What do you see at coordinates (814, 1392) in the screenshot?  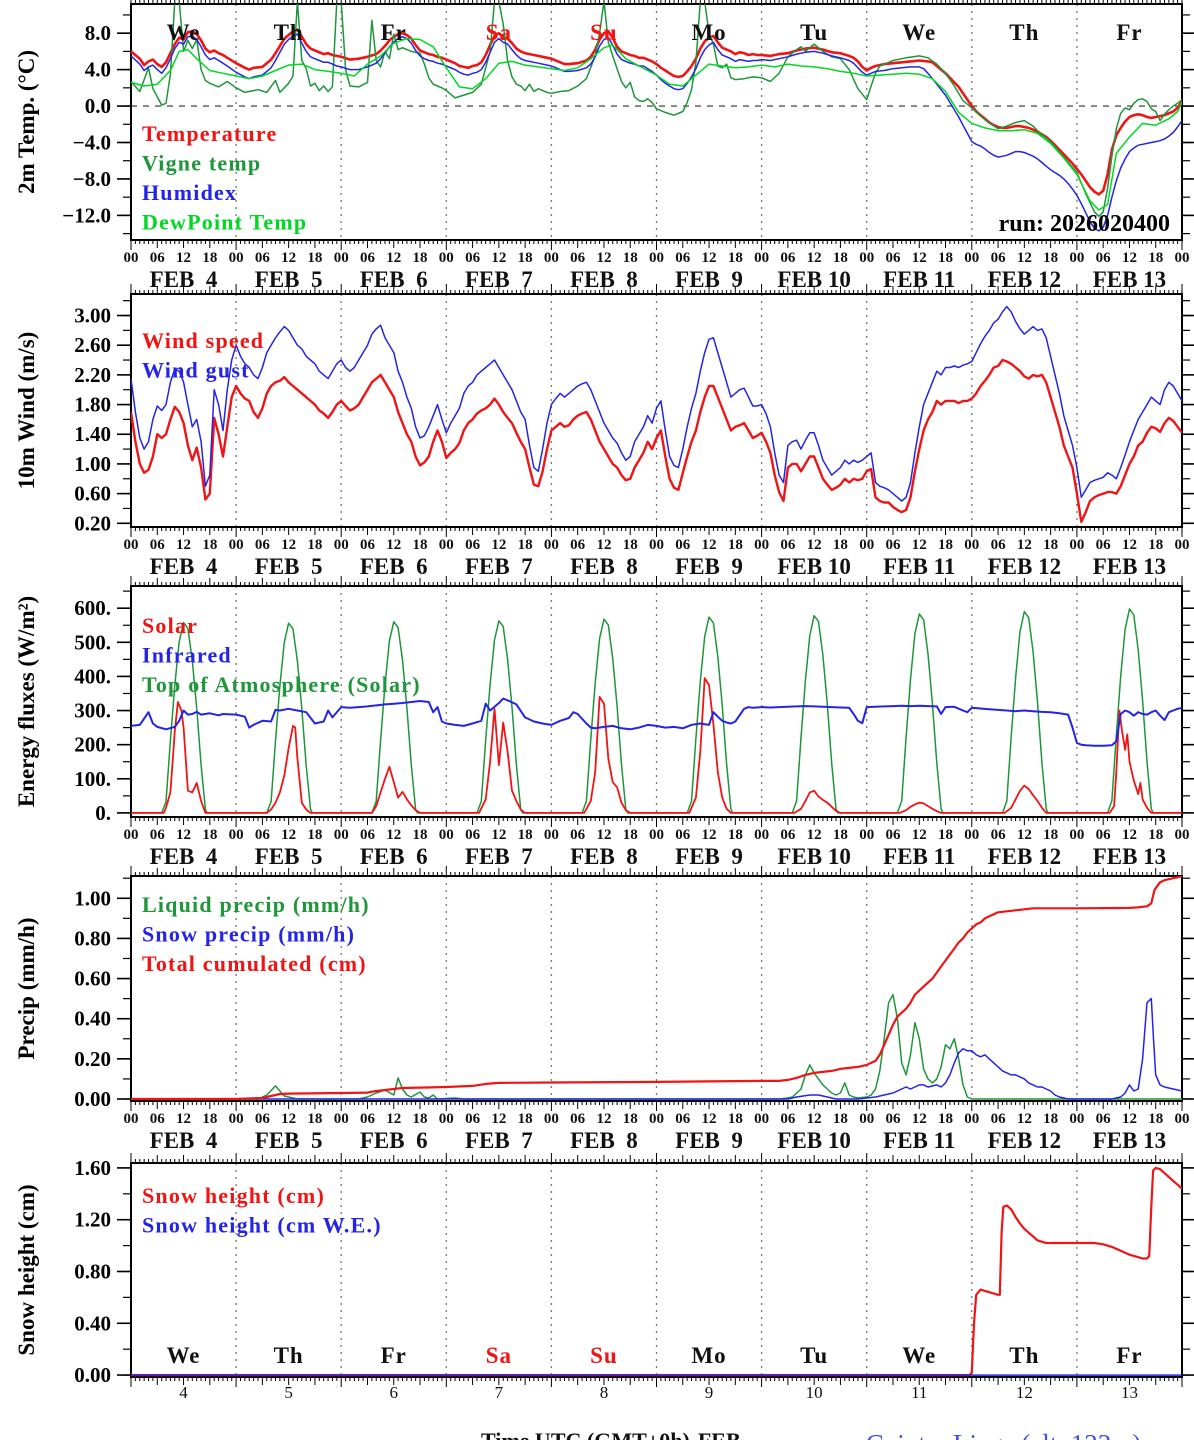 I see `day-number-label: 10` at bounding box center [814, 1392].